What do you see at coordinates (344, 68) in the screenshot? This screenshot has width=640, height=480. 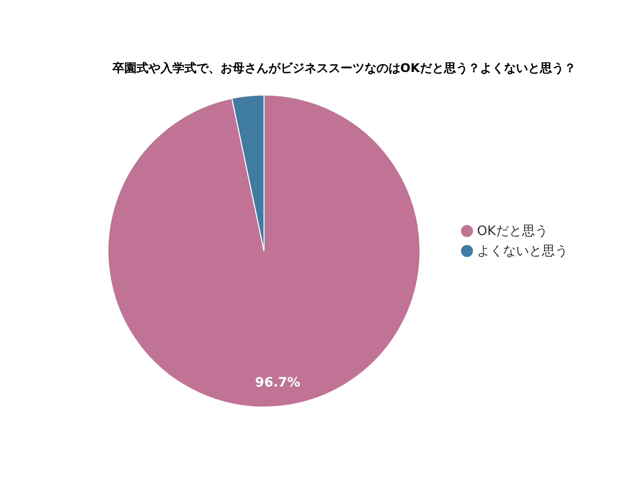 I see `chart-title: 卒園式や入学式で、お母さんがビジネススーツなのはOKだと思う？よくないと思う？` at bounding box center [344, 68].